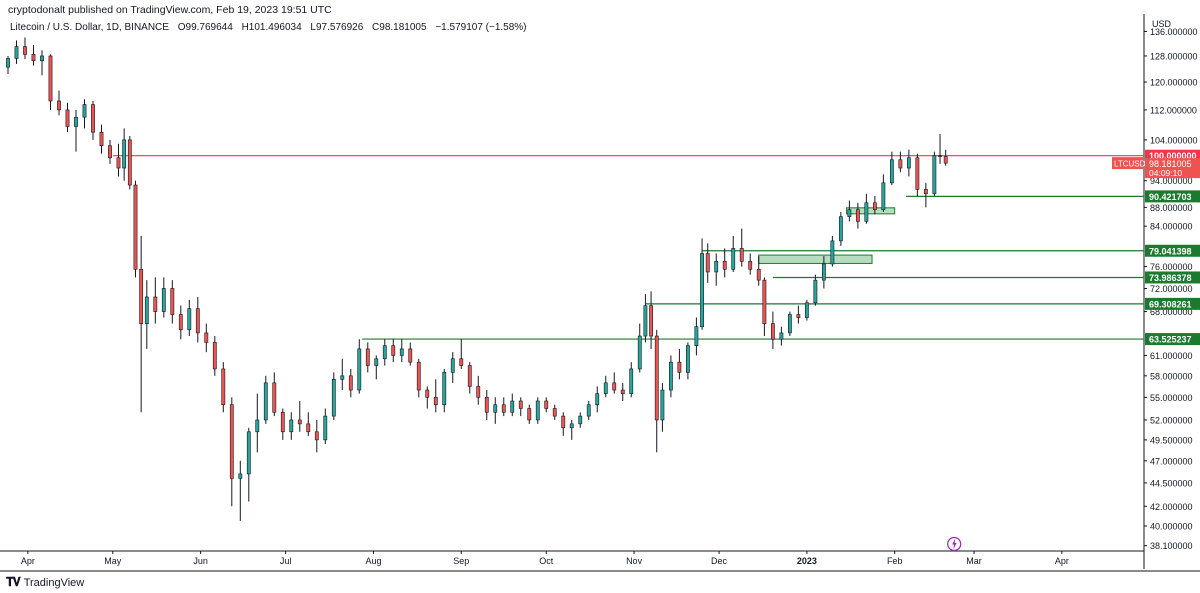  What do you see at coordinates (481, 27) in the screenshot?
I see `legend-change: −1.579107 (−1.58%)` at bounding box center [481, 27].